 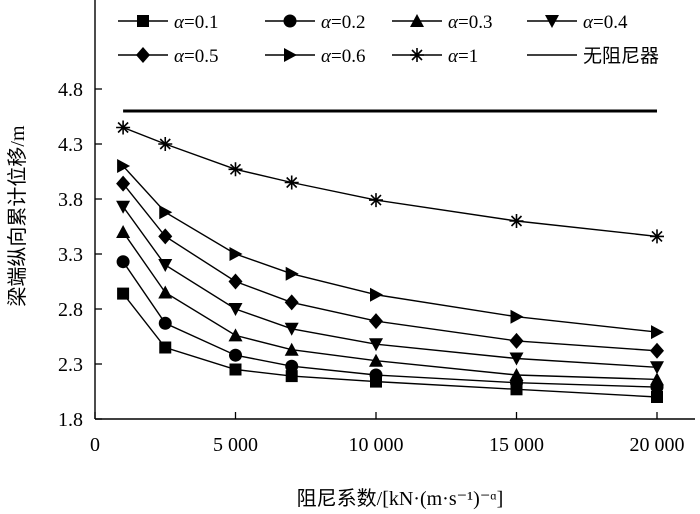 I want to click on y-tick-label: 2.3, so click(x=70, y=365).